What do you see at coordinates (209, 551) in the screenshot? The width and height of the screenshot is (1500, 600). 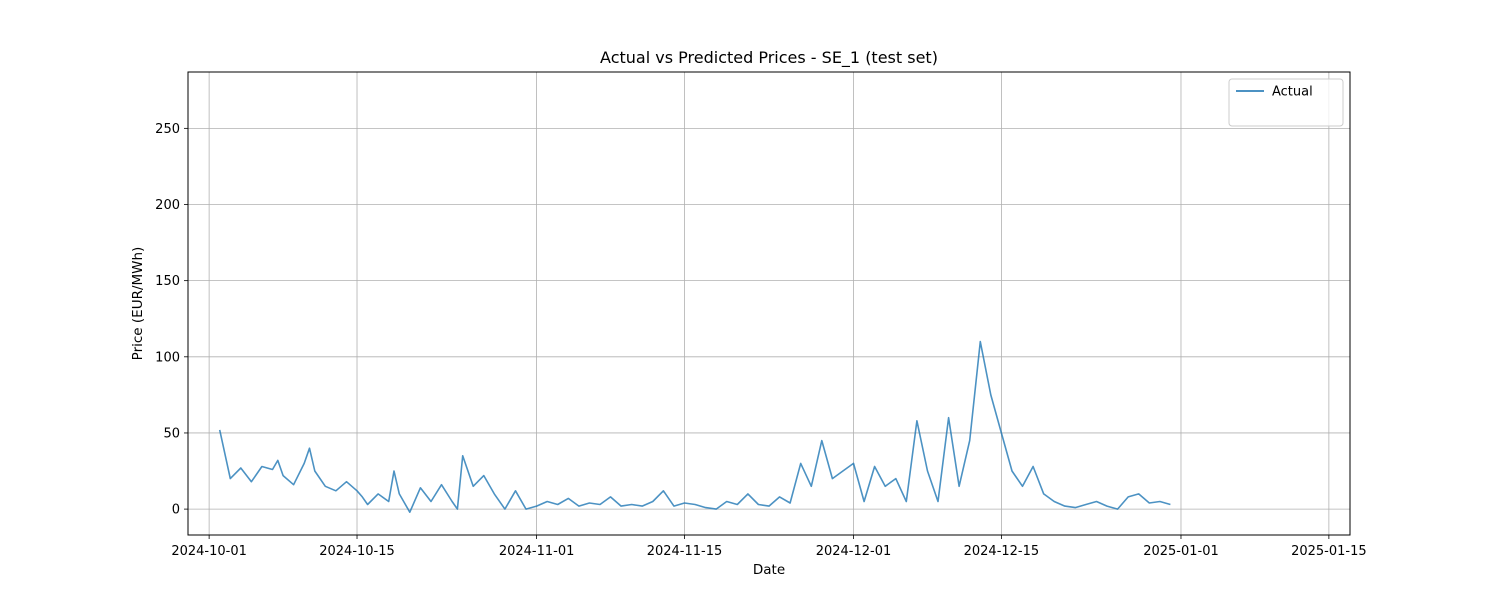 I see `x-tick-label: 2024-10-01` at bounding box center [209, 551].